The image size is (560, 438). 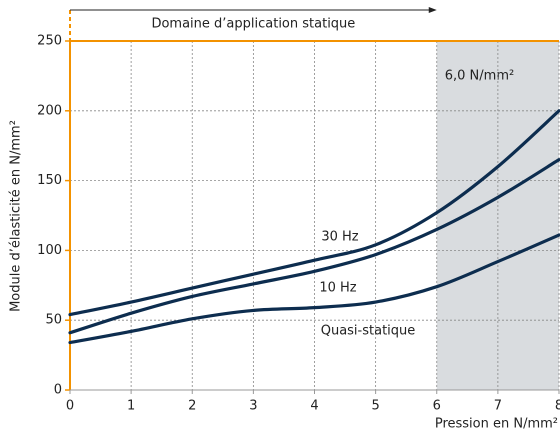 What do you see at coordinates (314, 406) in the screenshot?
I see `x-tick-label: 4` at bounding box center [314, 406].